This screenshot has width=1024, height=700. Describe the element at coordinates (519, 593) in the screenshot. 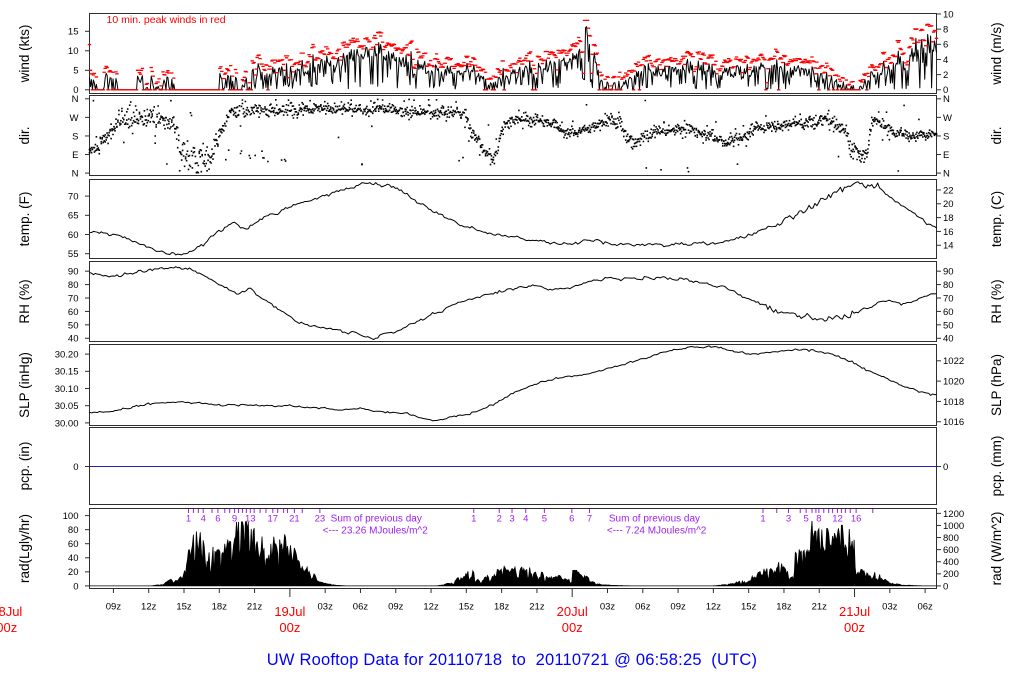

I see `x-axis-ticks` at that location.